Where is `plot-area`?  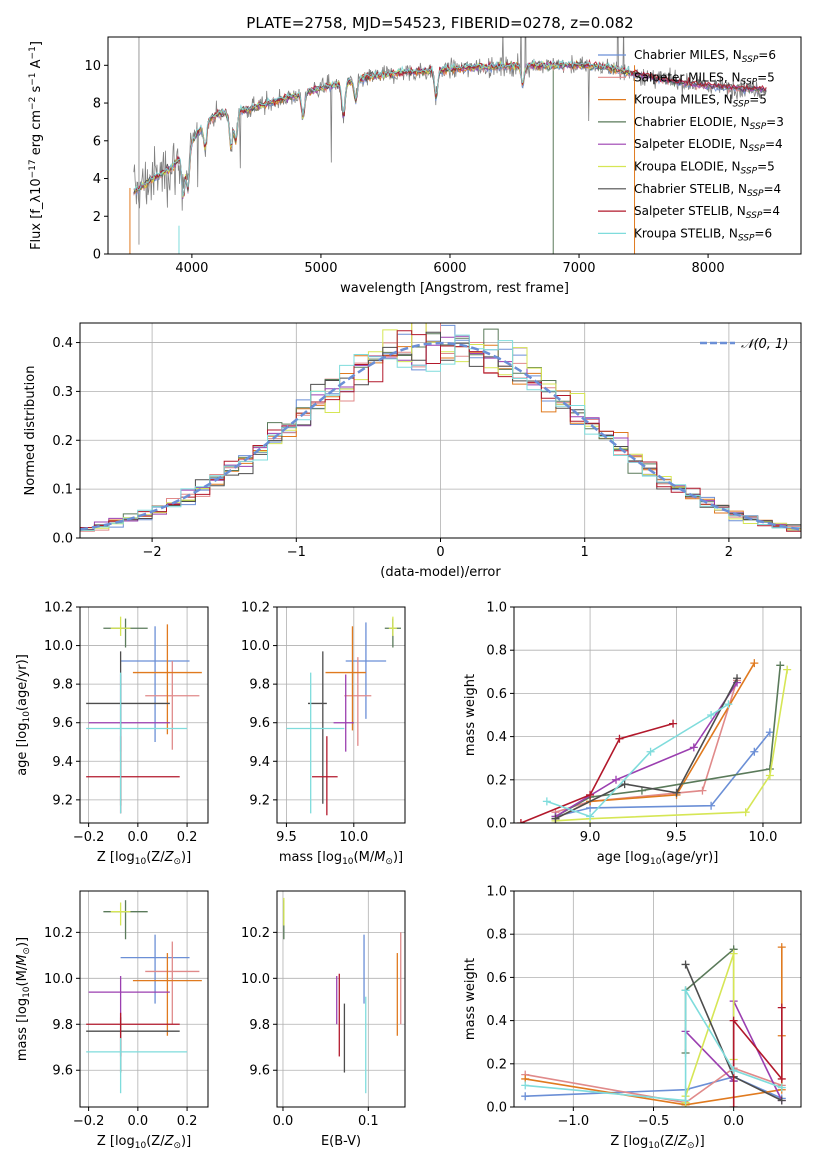 plot-area is located at coordinates (654, 741).